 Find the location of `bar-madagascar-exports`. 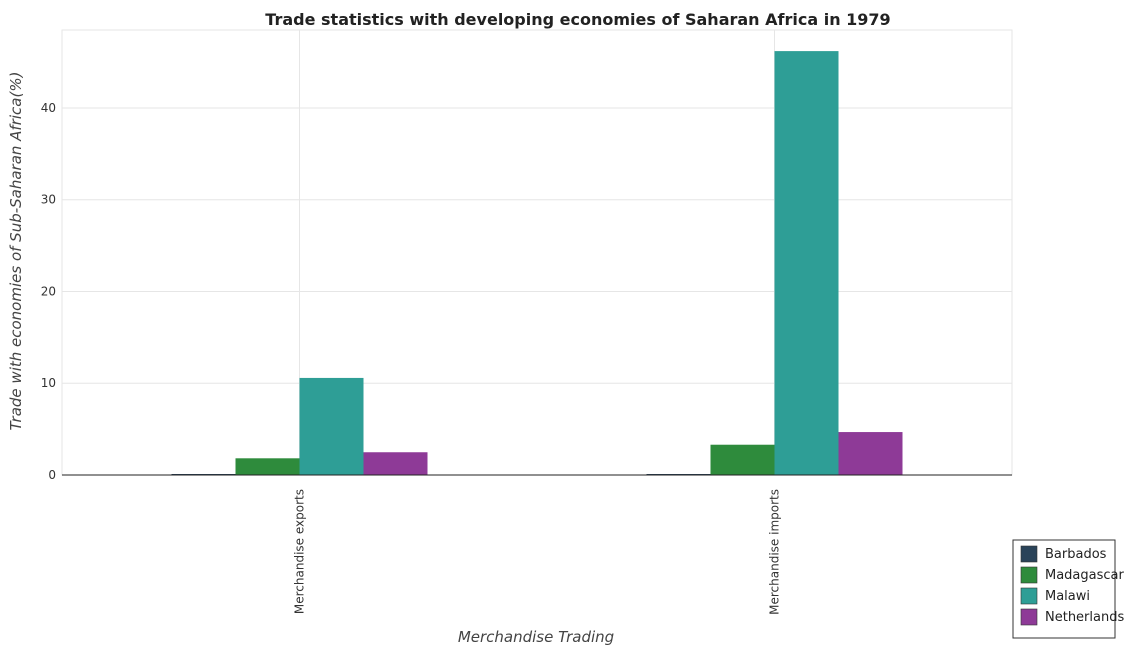

bar-madagascar-exports is located at coordinates (267, 466).